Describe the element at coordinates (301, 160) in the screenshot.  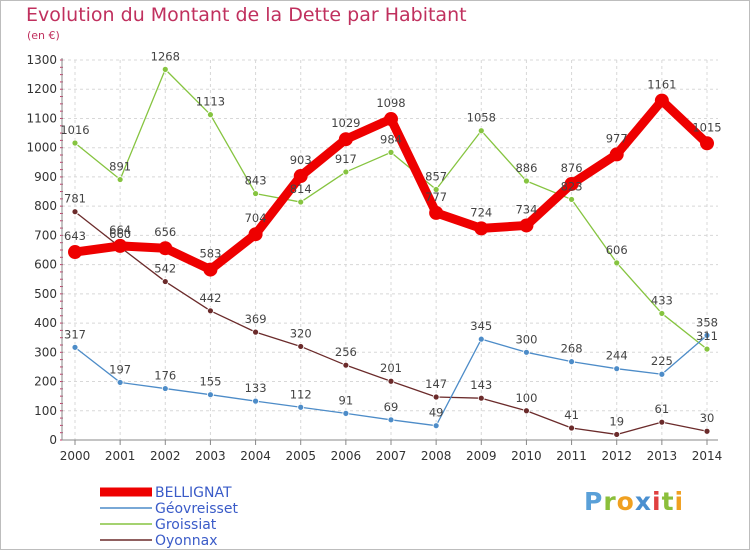
I see `bellignat-data-label: 903` at that location.